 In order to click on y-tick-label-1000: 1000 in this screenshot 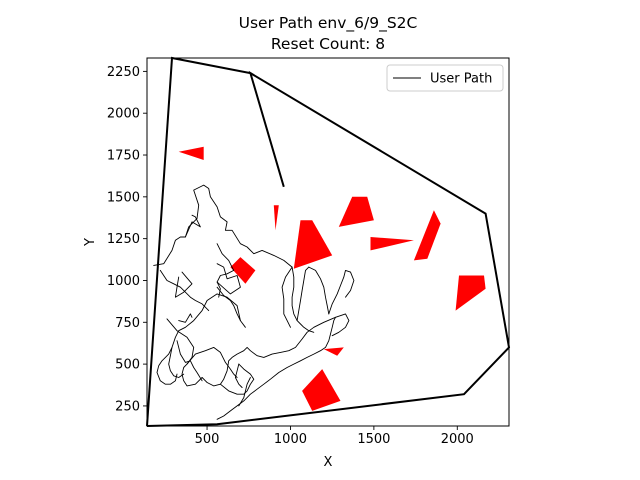, I will do `click(123, 281)`.